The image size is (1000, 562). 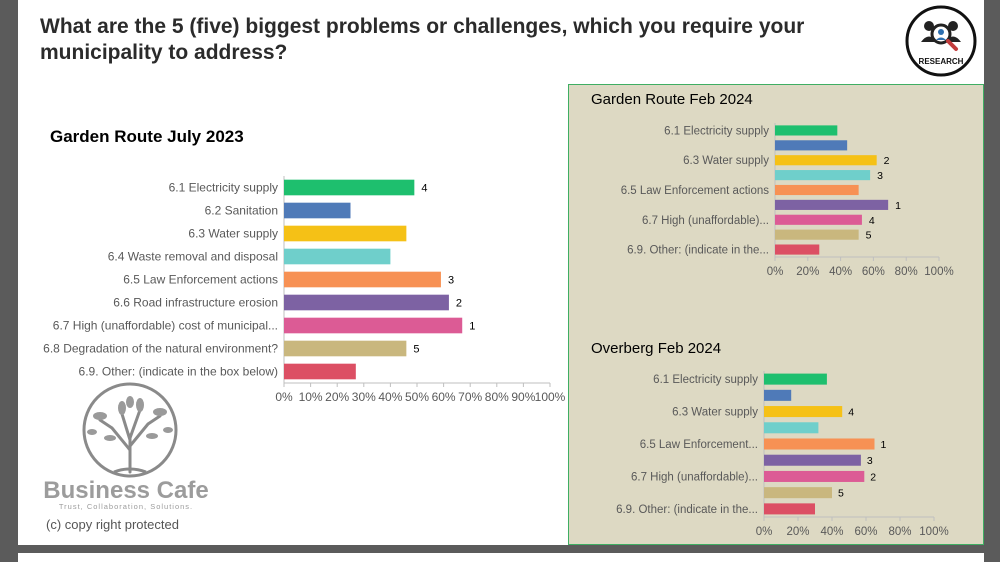 What do you see at coordinates (851, 413) in the screenshot?
I see `rank-label-3: 4` at bounding box center [851, 413].